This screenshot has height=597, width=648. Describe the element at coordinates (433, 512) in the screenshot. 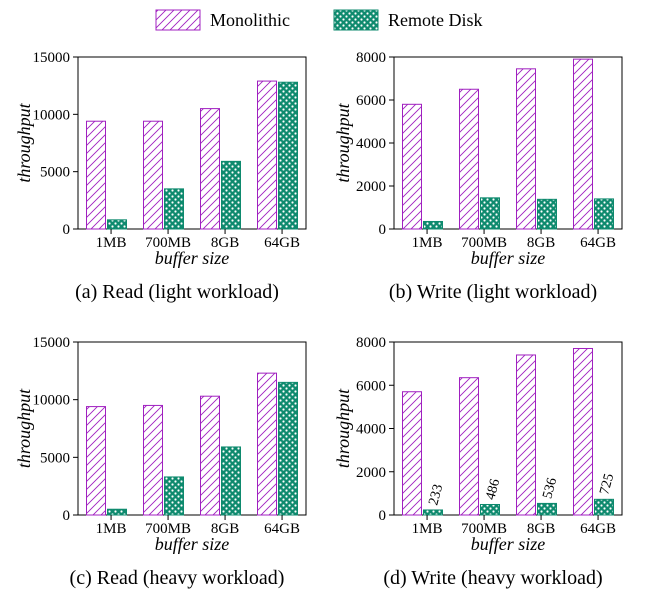

I see `bar-d-remote-disk-1mb` at that location.